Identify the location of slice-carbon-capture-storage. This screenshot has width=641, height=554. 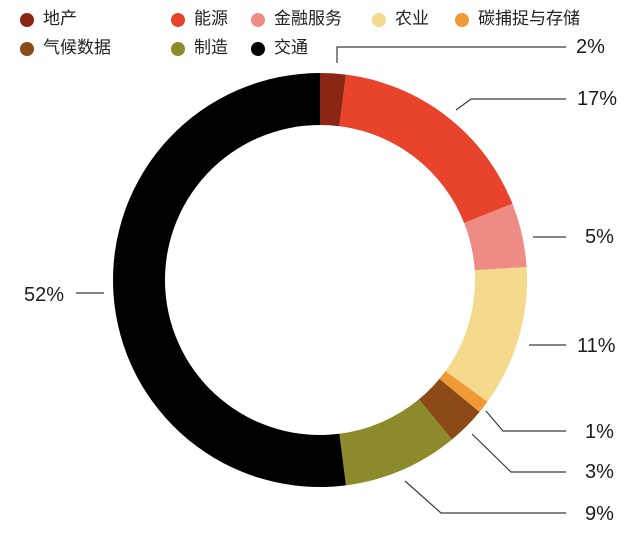
(463, 391).